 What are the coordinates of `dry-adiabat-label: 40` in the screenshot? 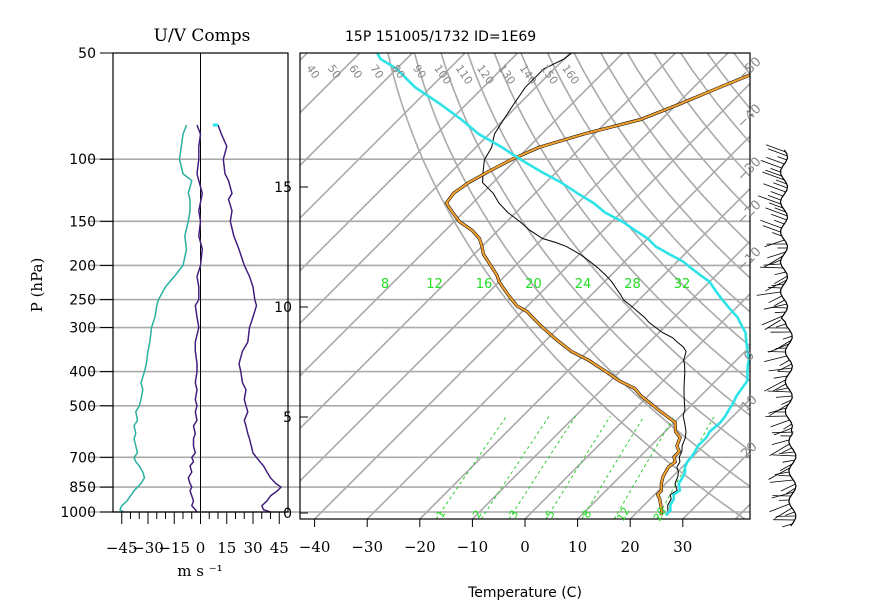 It's located at (313, 71).